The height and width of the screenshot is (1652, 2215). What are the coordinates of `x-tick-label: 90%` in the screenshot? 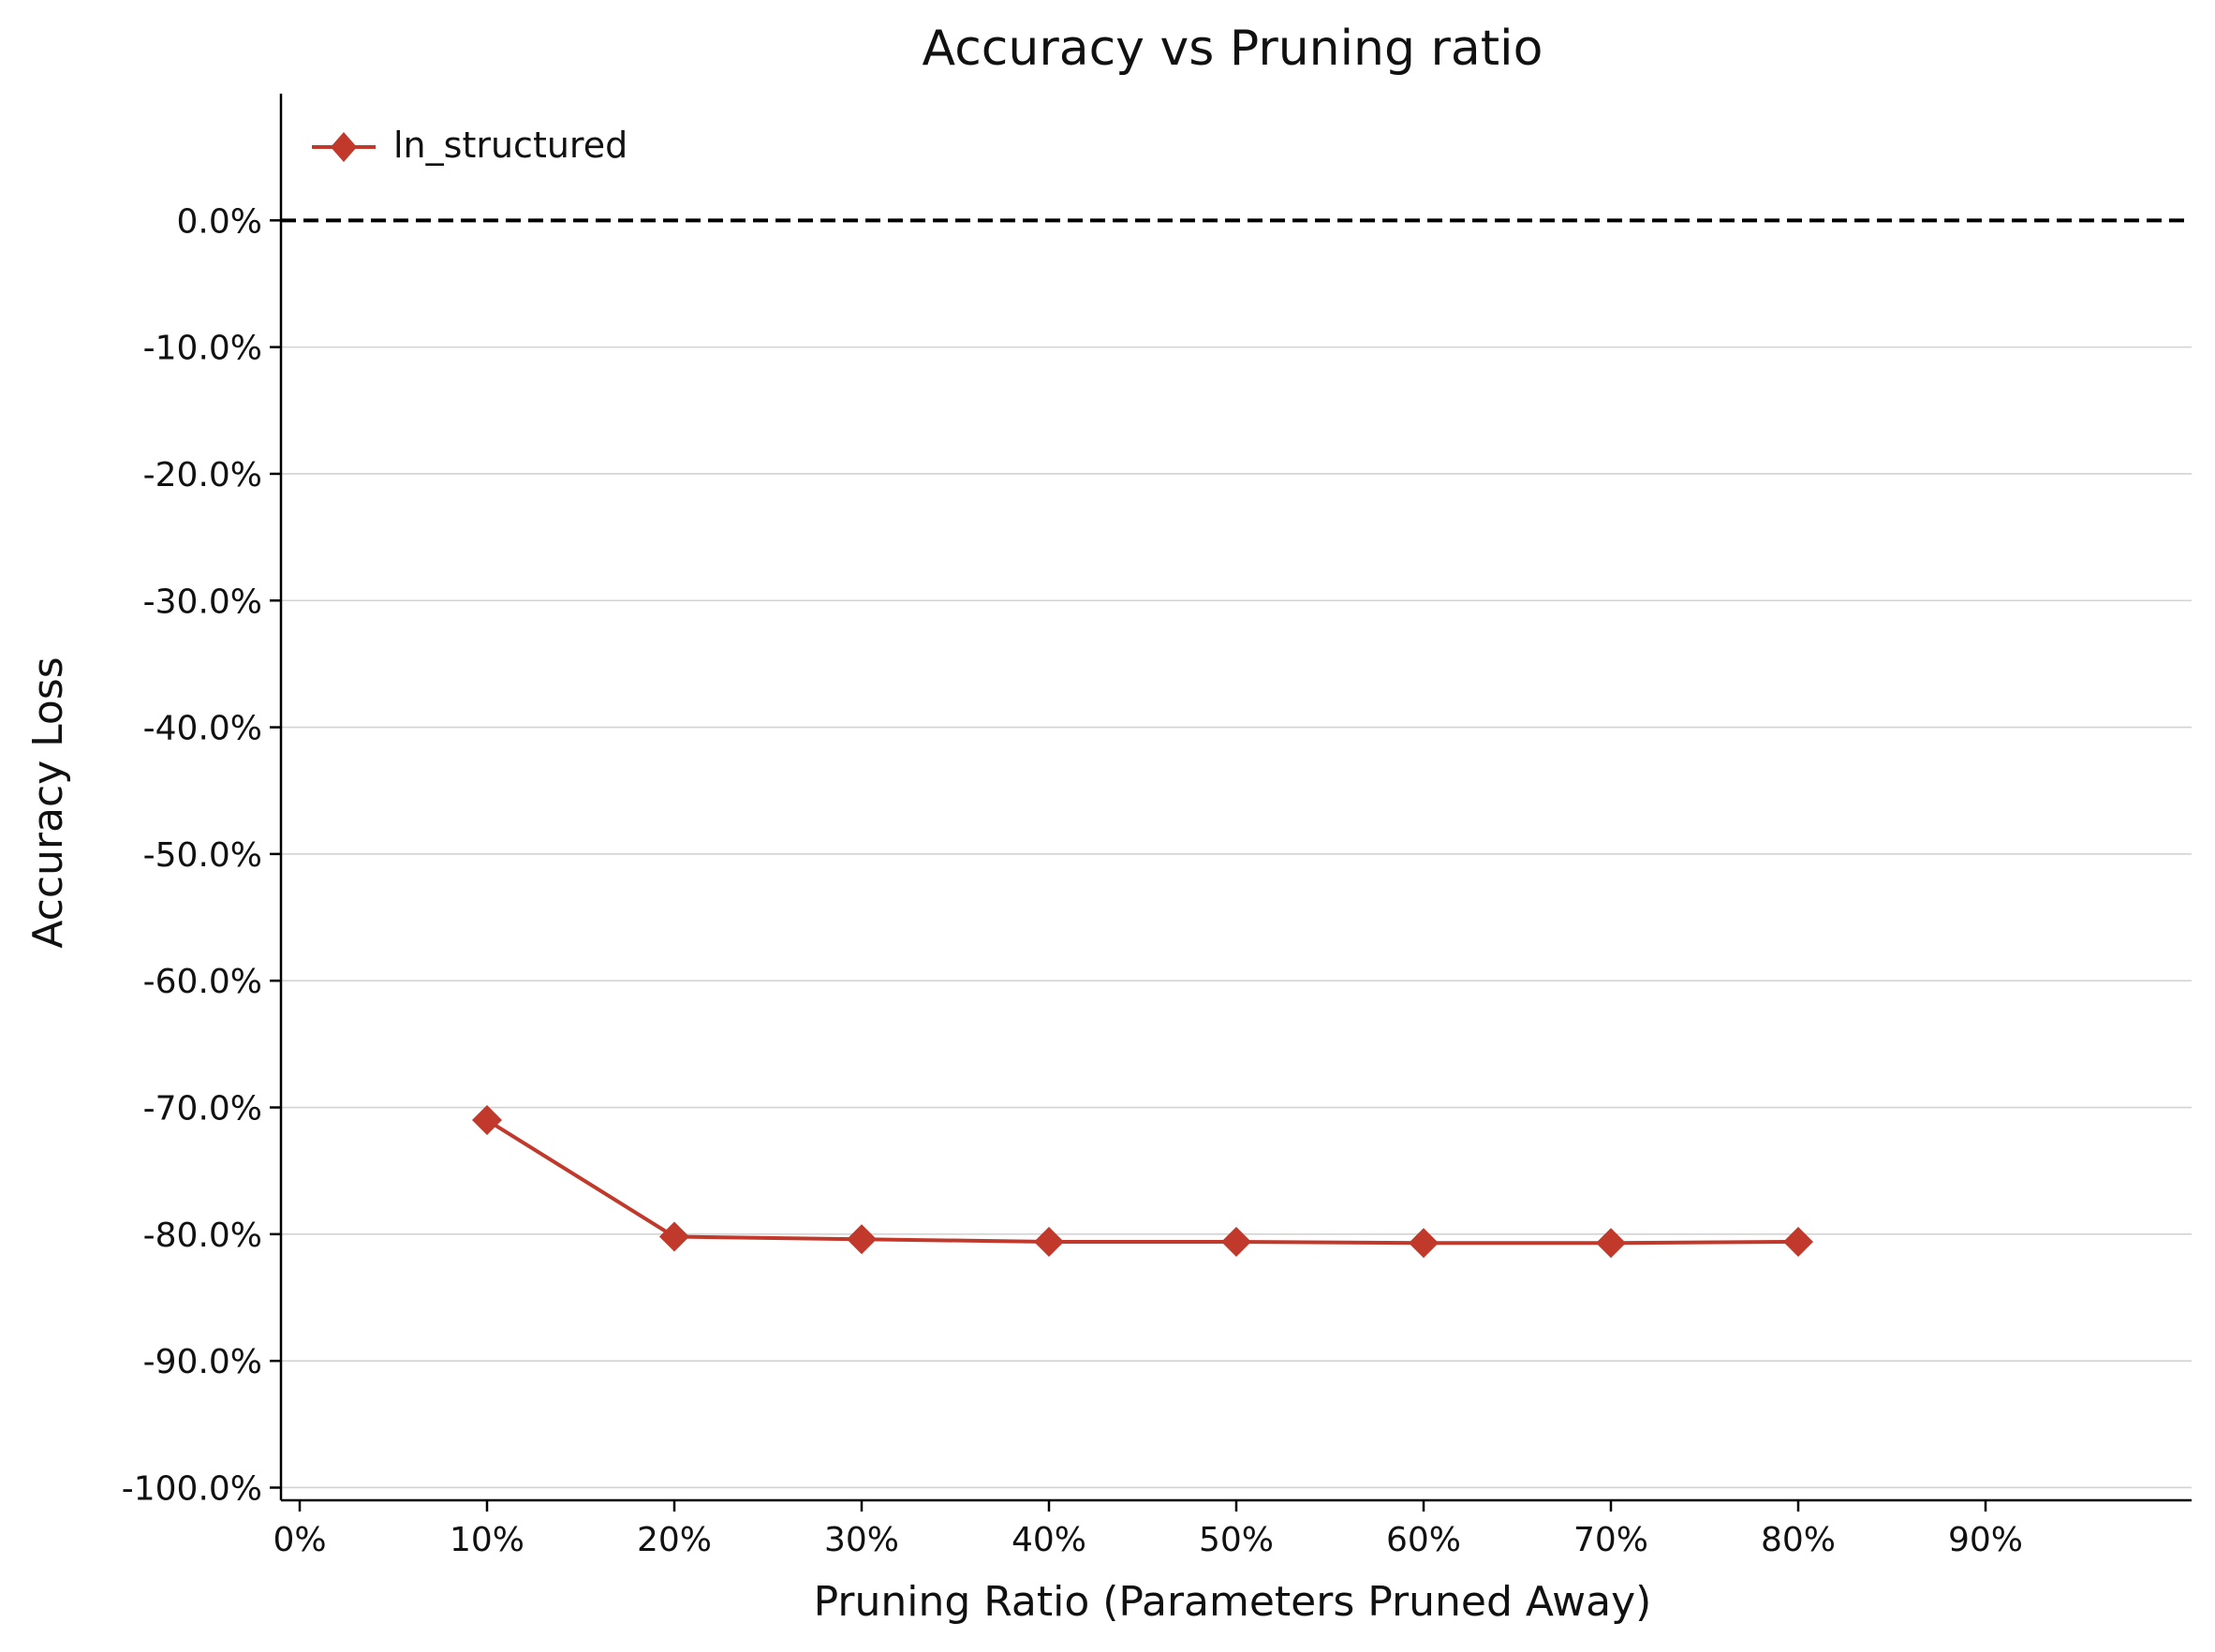 It's located at (1985, 1540).